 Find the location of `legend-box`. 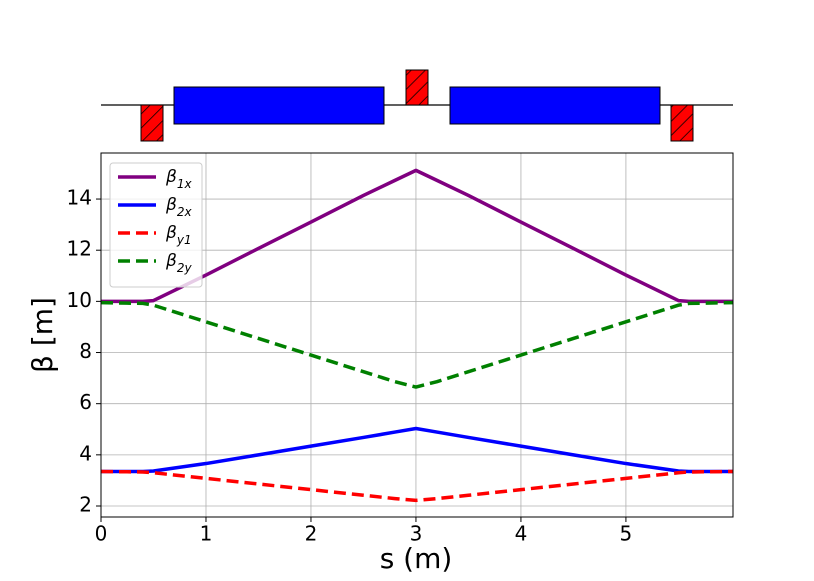

legend-box is located at coordinates (156, 225).